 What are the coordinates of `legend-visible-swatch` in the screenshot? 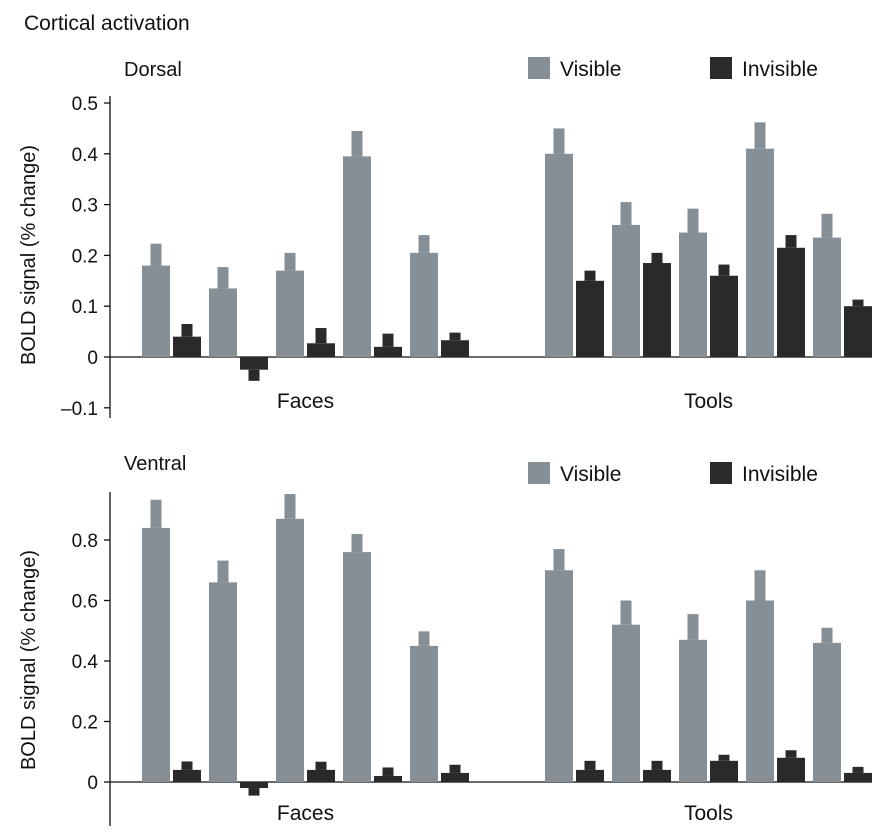 It's located at (539, 68).